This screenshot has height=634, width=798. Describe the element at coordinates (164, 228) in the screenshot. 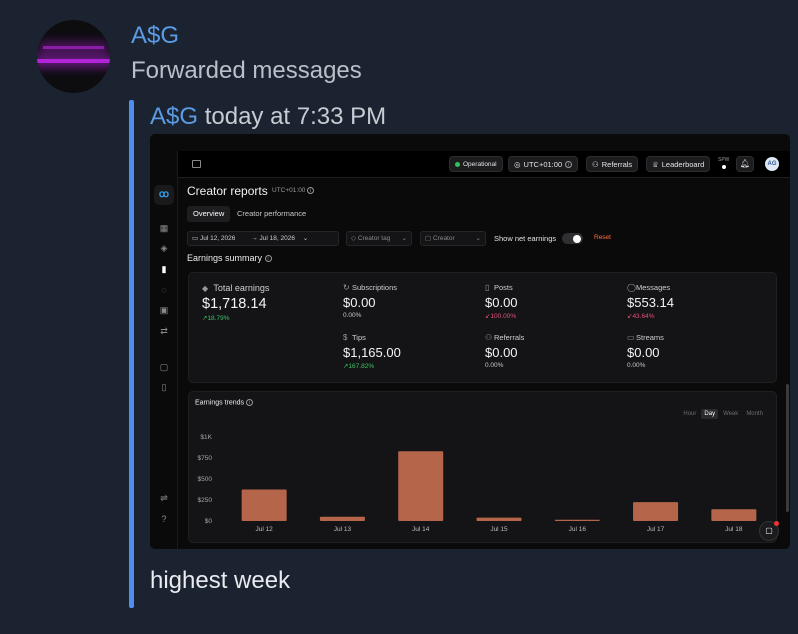

I see `dashboard-icon: ▦` at that location.